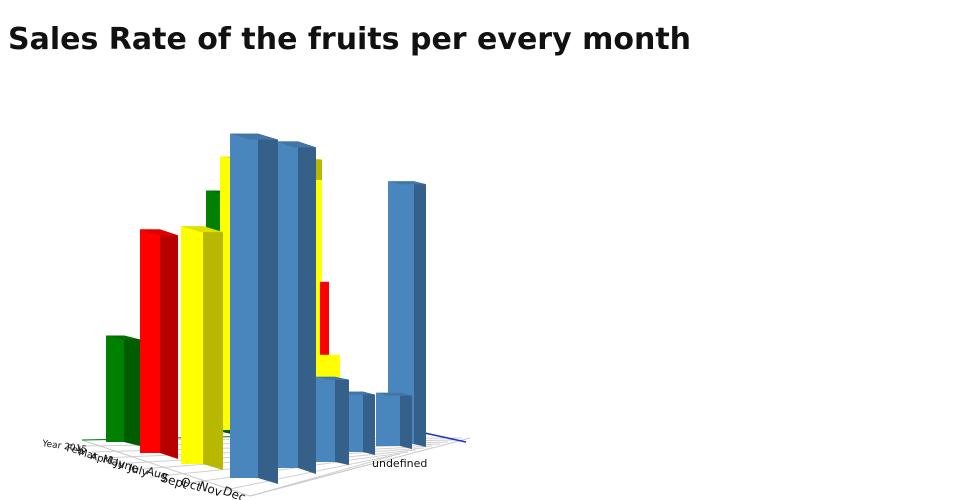 This screenshot has width=960, height=500. Describe the element at coordinates (350, 39) in the screenshot. I see `chart-title: Sales Rate of the fruits per every month` at that location.